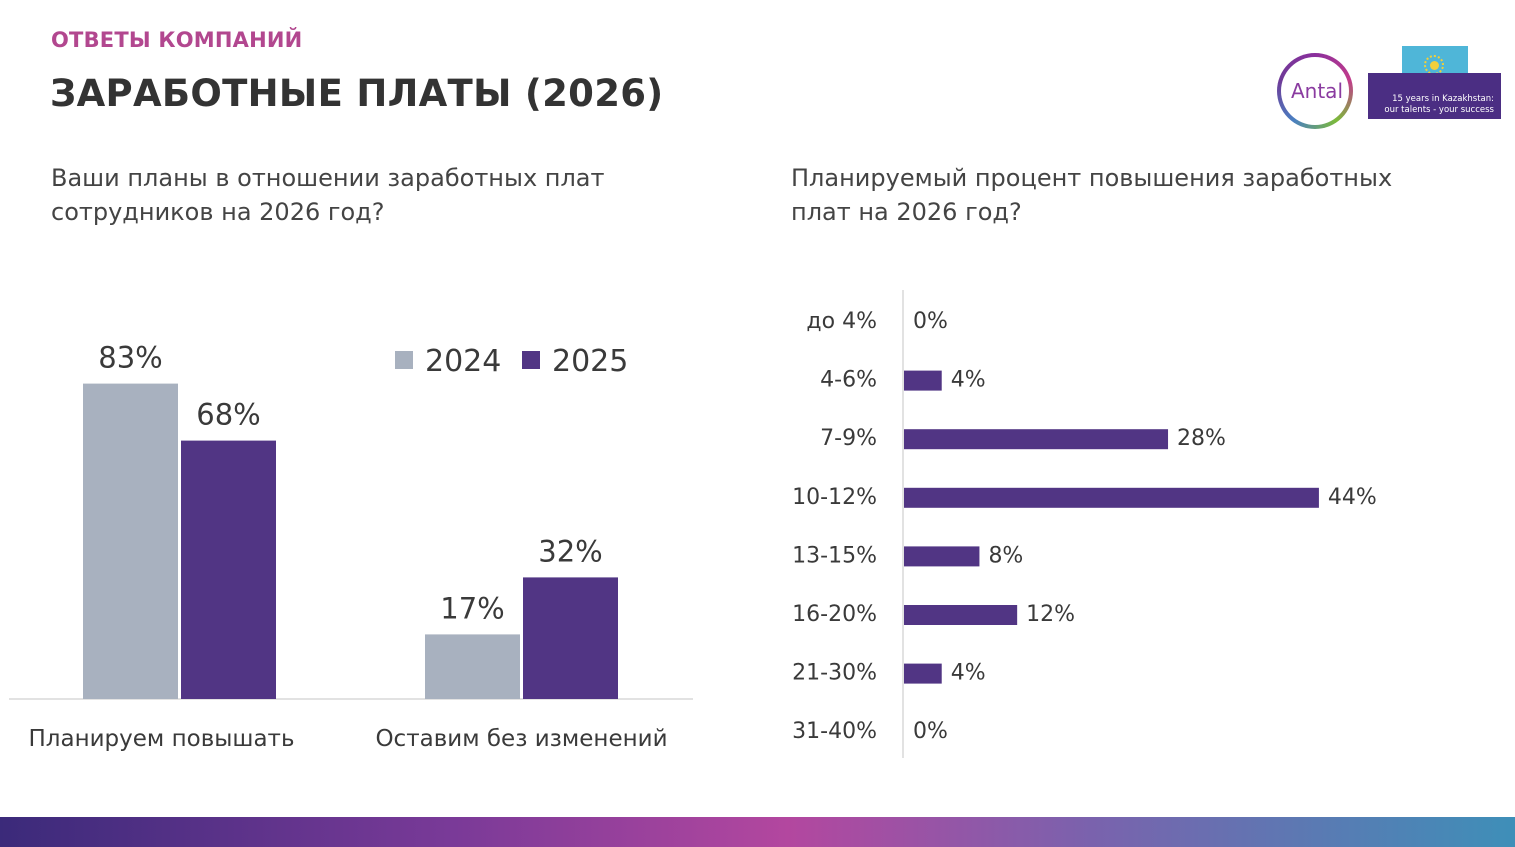 This screenshot has width=1515, height=847. I want to click on logo-tagline-line-2: our talents - your success, so click(1439, 110).